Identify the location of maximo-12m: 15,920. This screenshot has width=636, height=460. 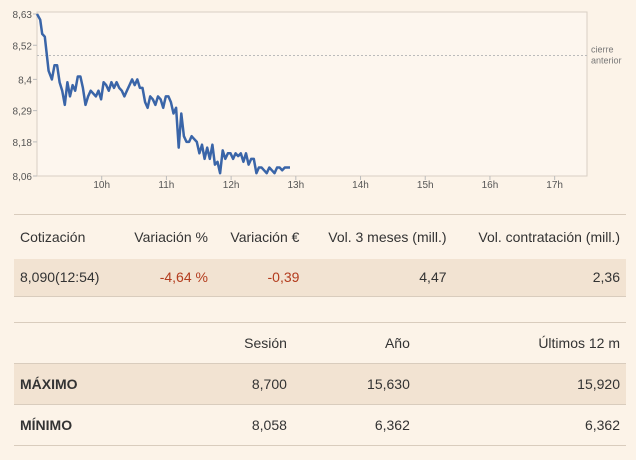
(520, 384).